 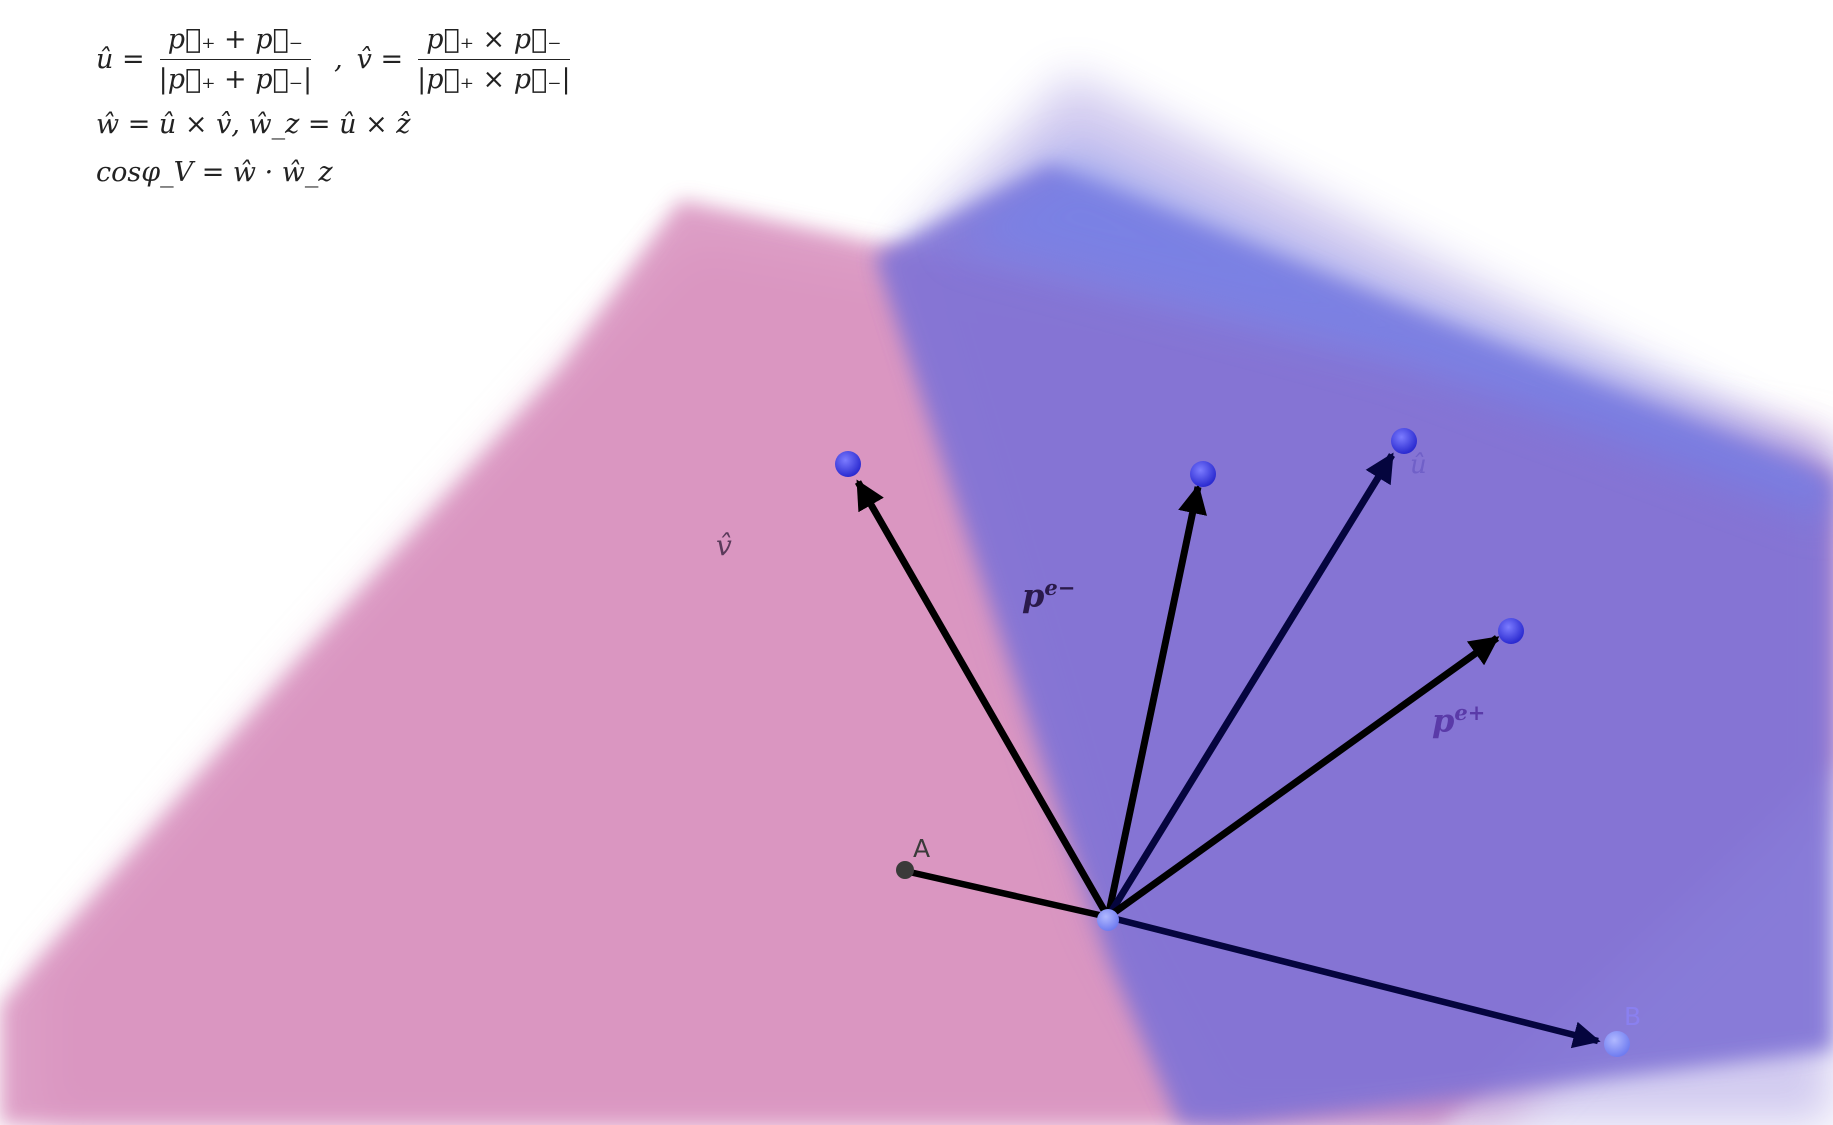 What do you see at coordinates (235, 43) in the screenshot?
I see `u-hat-numerator: p⃗₊ + p⃗₋` at bounding box center [235, 43].